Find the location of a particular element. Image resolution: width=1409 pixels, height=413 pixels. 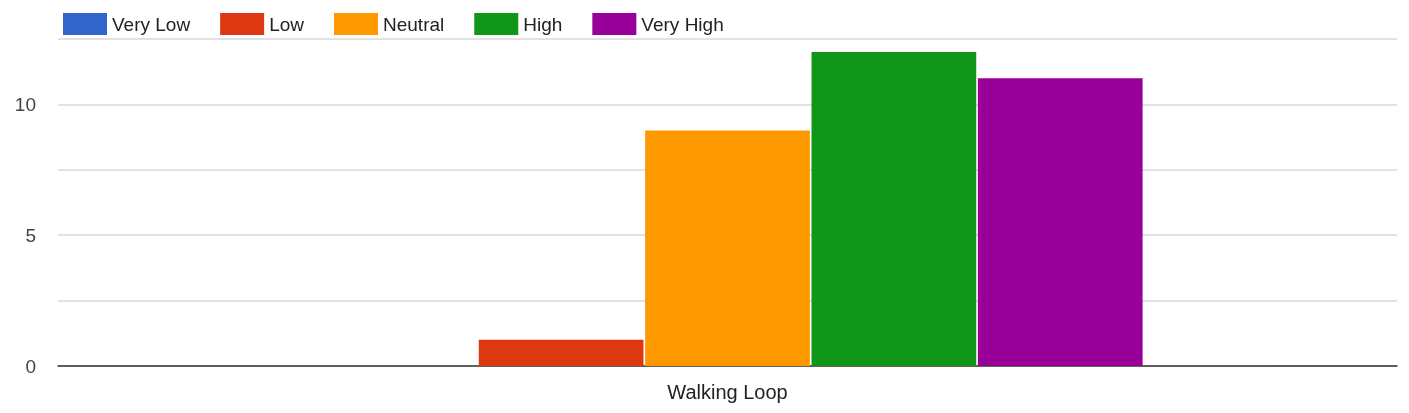

x-tick-label: Walking Loop is located at coordinates (727, 392).